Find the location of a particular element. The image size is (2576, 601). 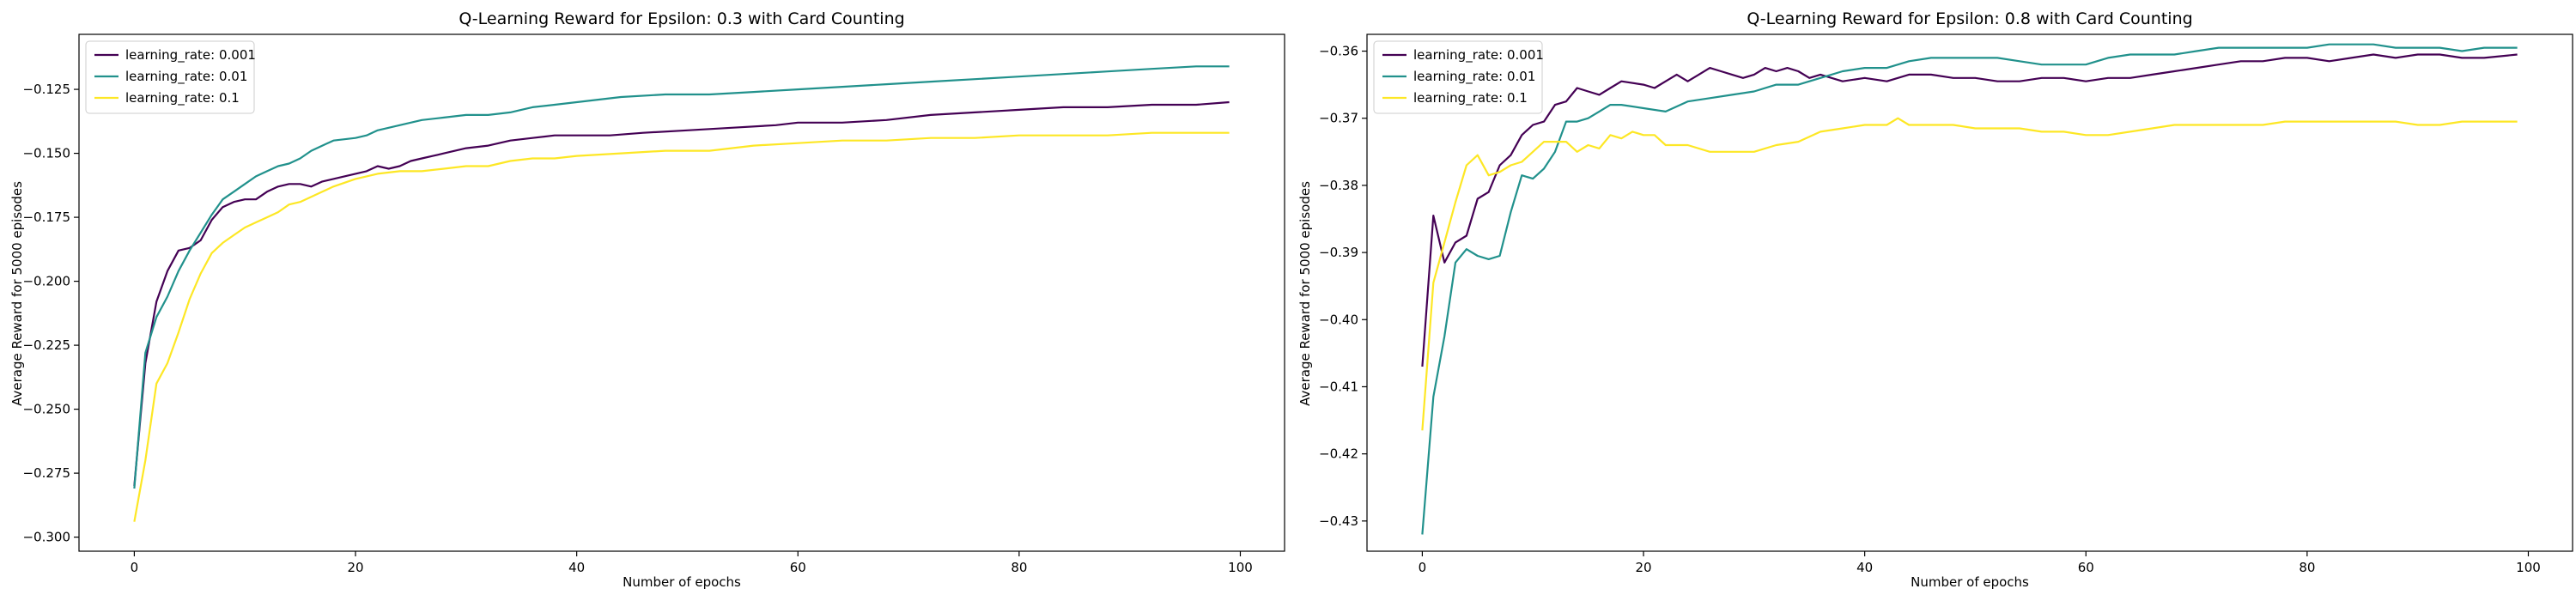

y-tick-label: −0.37 is located at coordinates (1338, 118).